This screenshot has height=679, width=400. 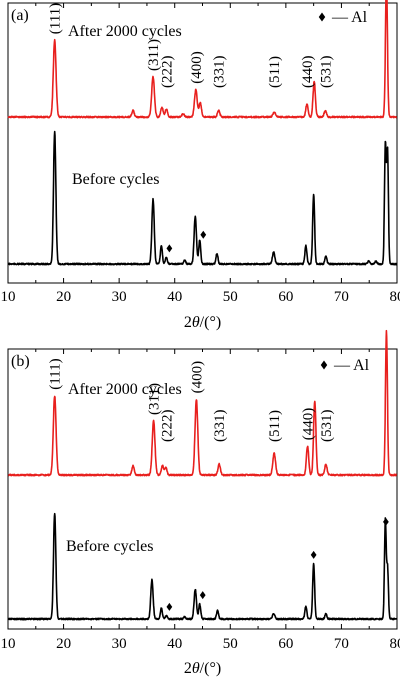 I want to click on panel-label: (b), so click(x=20, y=361).